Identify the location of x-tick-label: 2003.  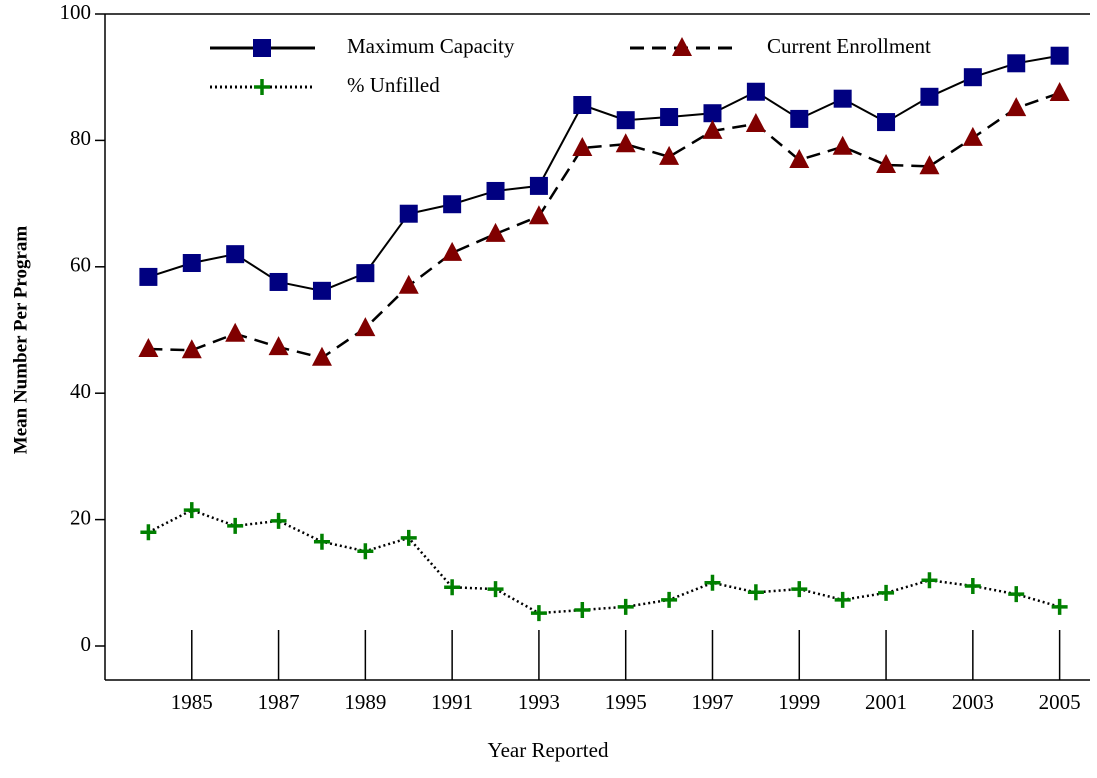
(973, 702).